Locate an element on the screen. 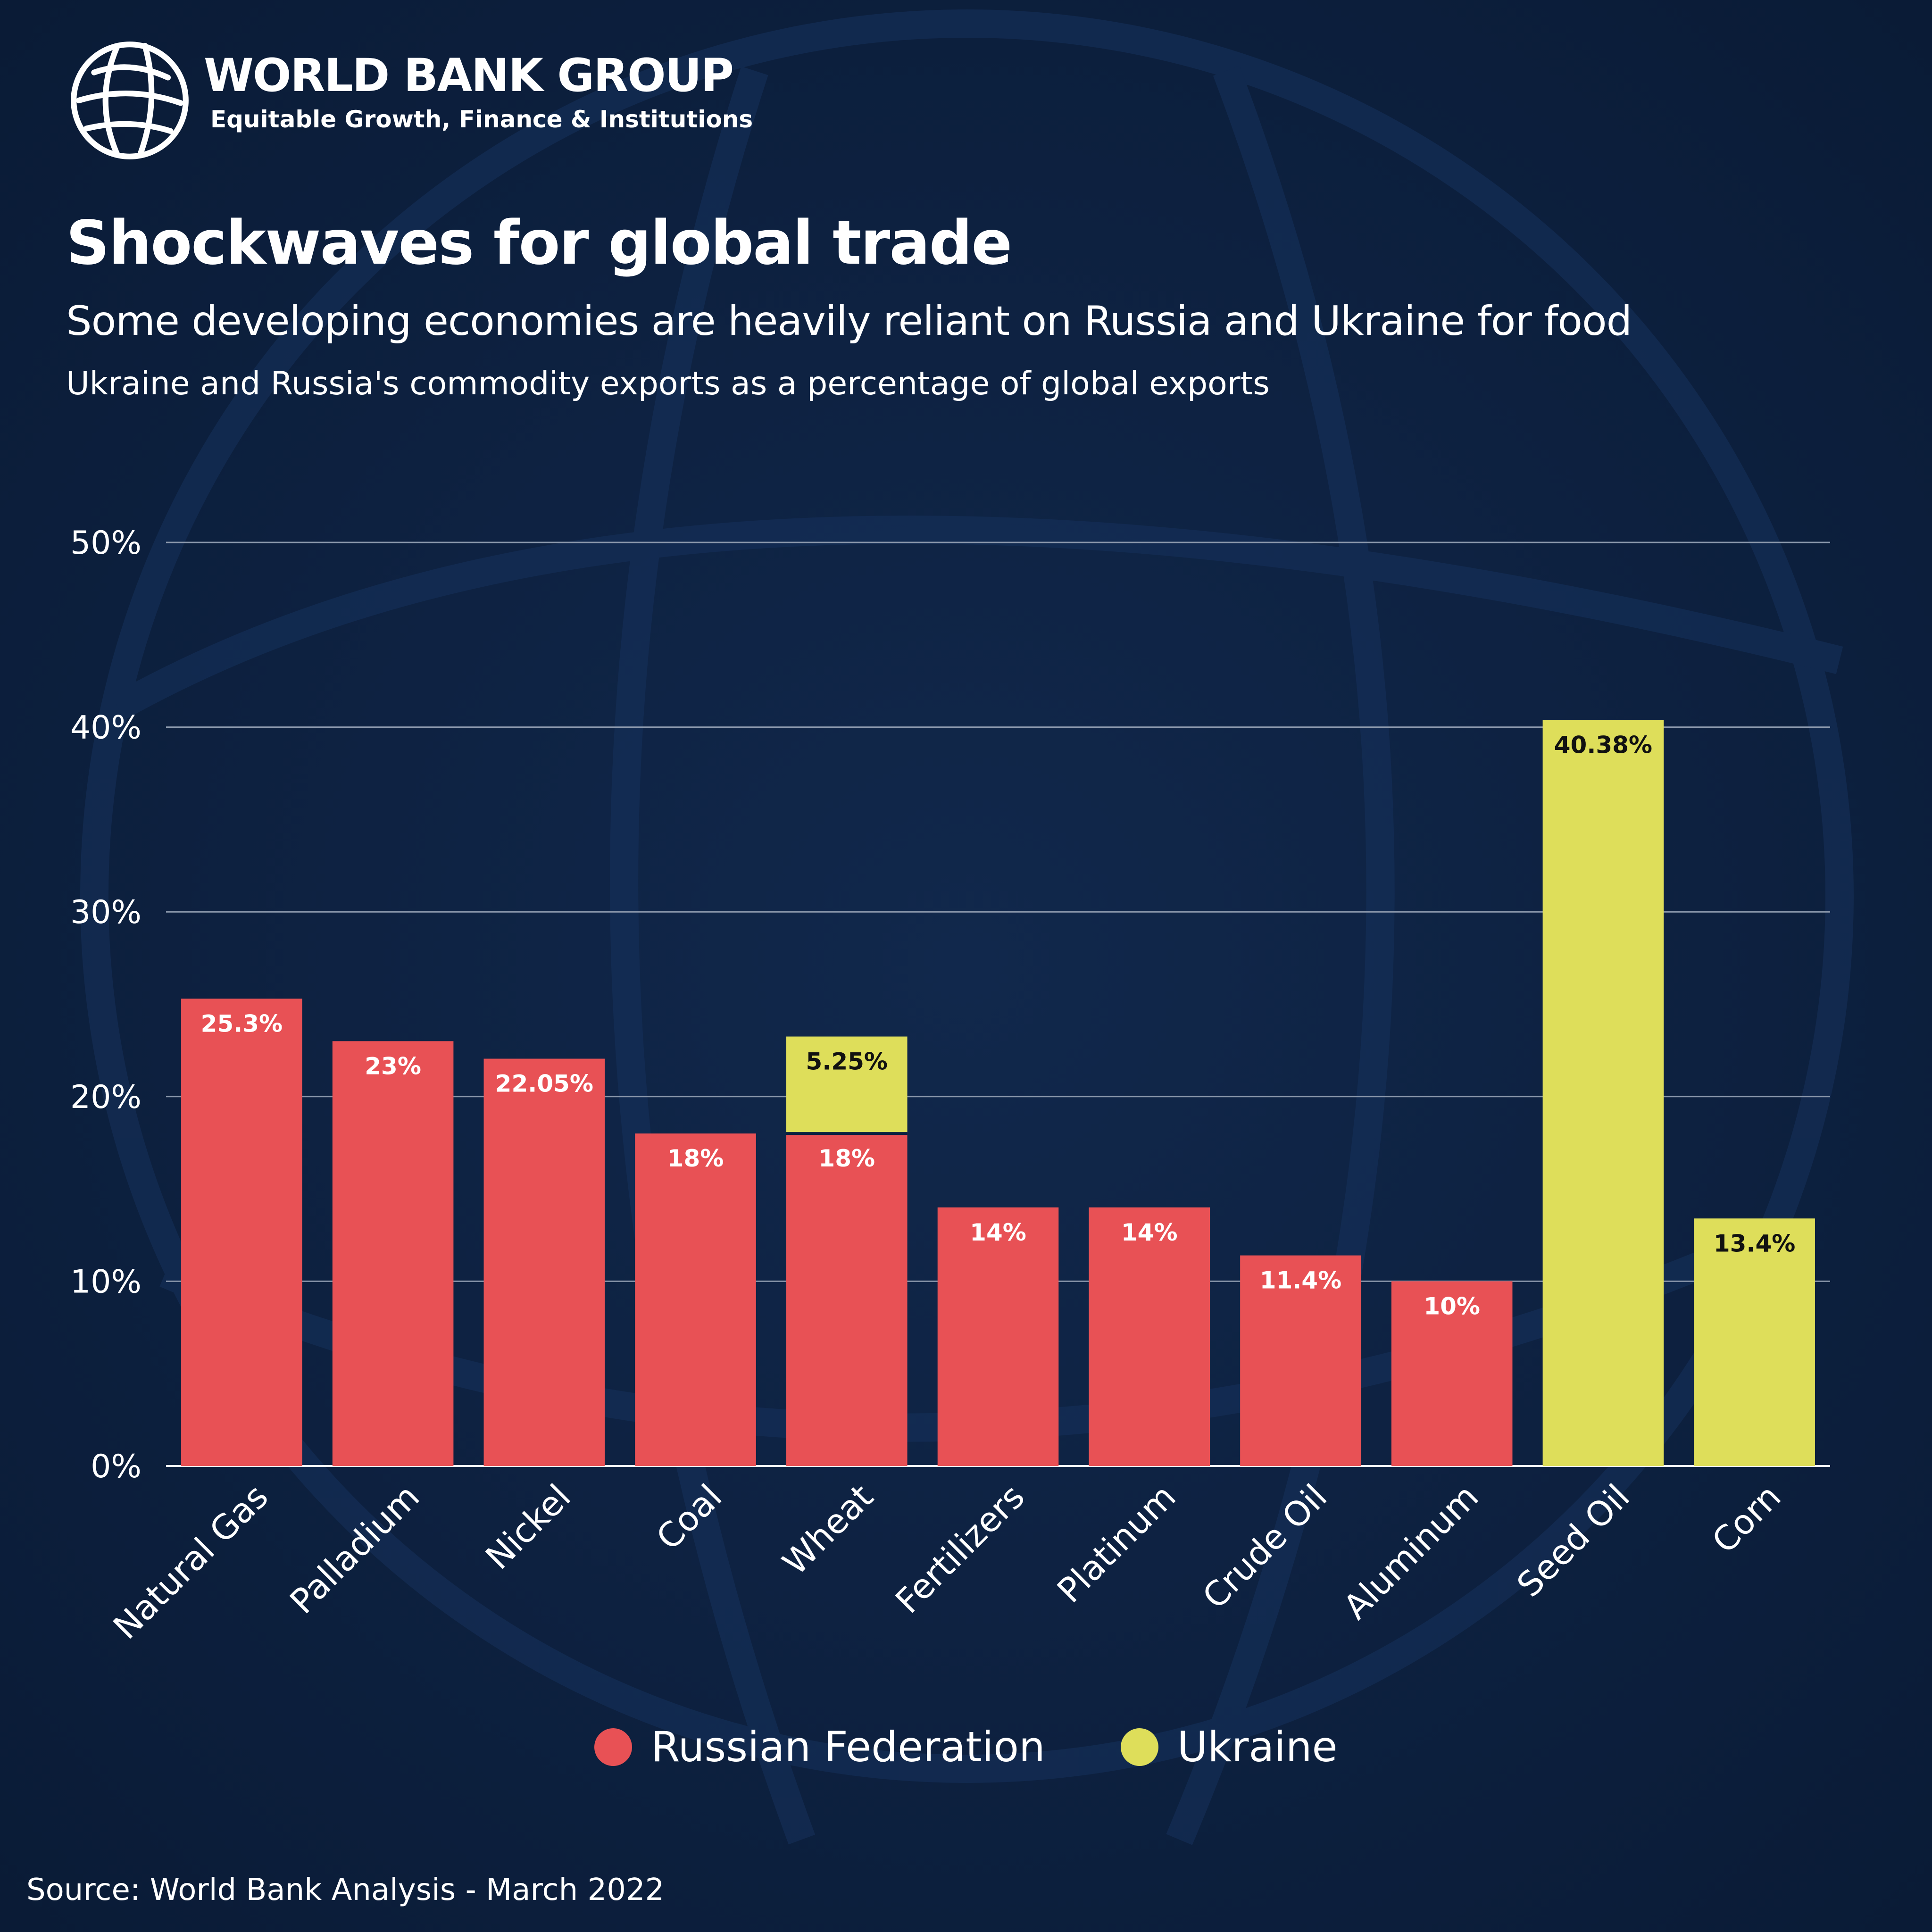 Image resolution: width=1932 pixels, height=1932 pixels. legend: Russian Federation Ukraine is located at coordinates (966, 1747).